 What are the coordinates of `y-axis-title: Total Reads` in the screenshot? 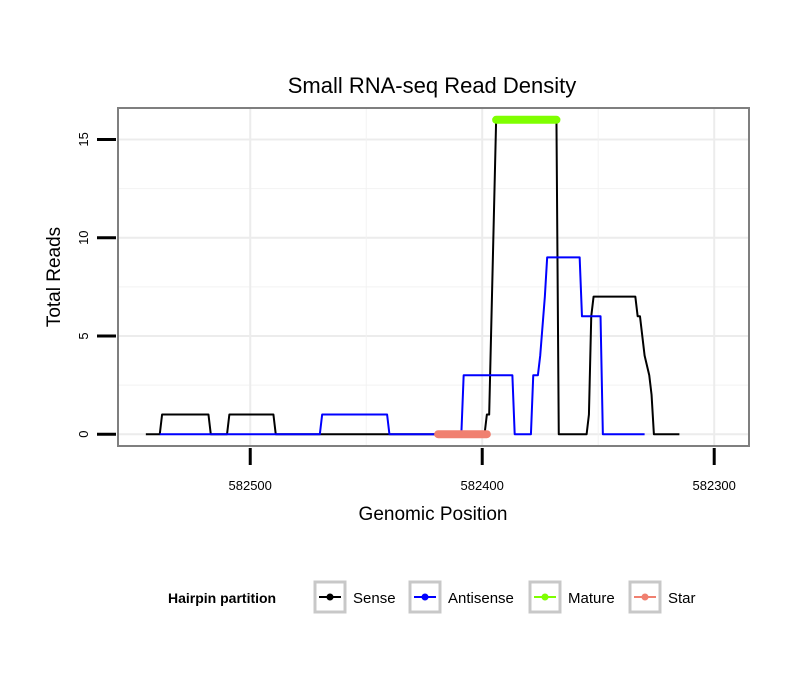 It's located at (54, 277).